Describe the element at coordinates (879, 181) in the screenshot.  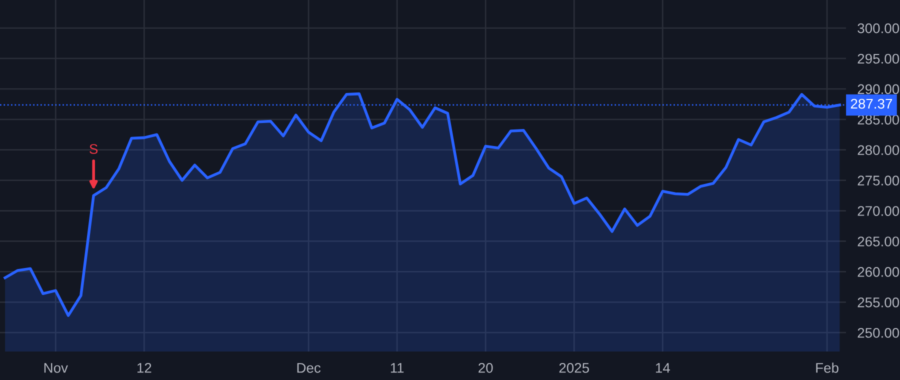
I see `y-tick-label: 275.00` at that location.